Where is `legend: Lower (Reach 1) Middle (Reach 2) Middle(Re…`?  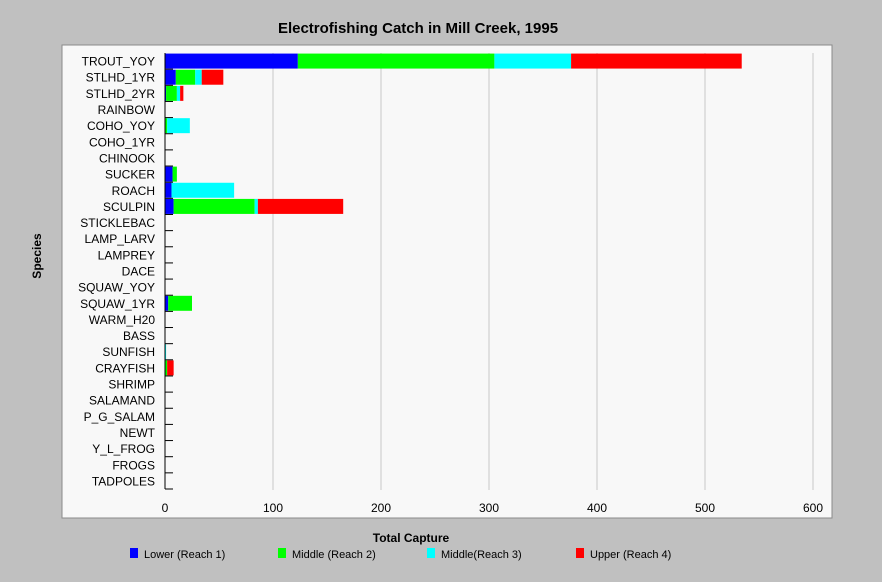 legend: Lower (Reach 1) Middle (Reach 2) Middle(Re… is located at coordinates (400, 554).